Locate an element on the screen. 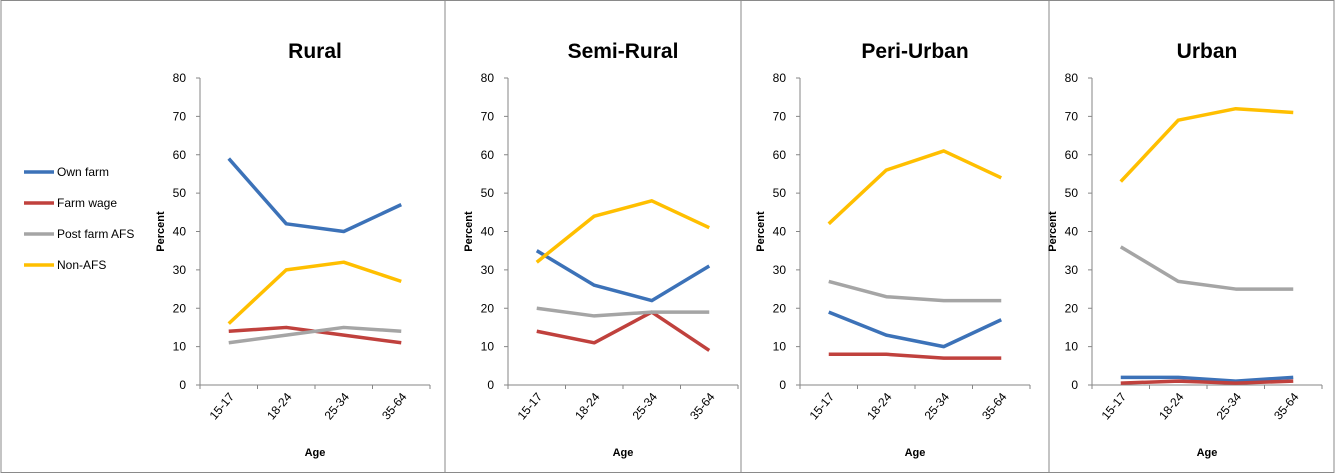 Image resolution: width=1335 pixels, height=473 pixels. legend-label: Own farm is located at coordinates (83, 172).